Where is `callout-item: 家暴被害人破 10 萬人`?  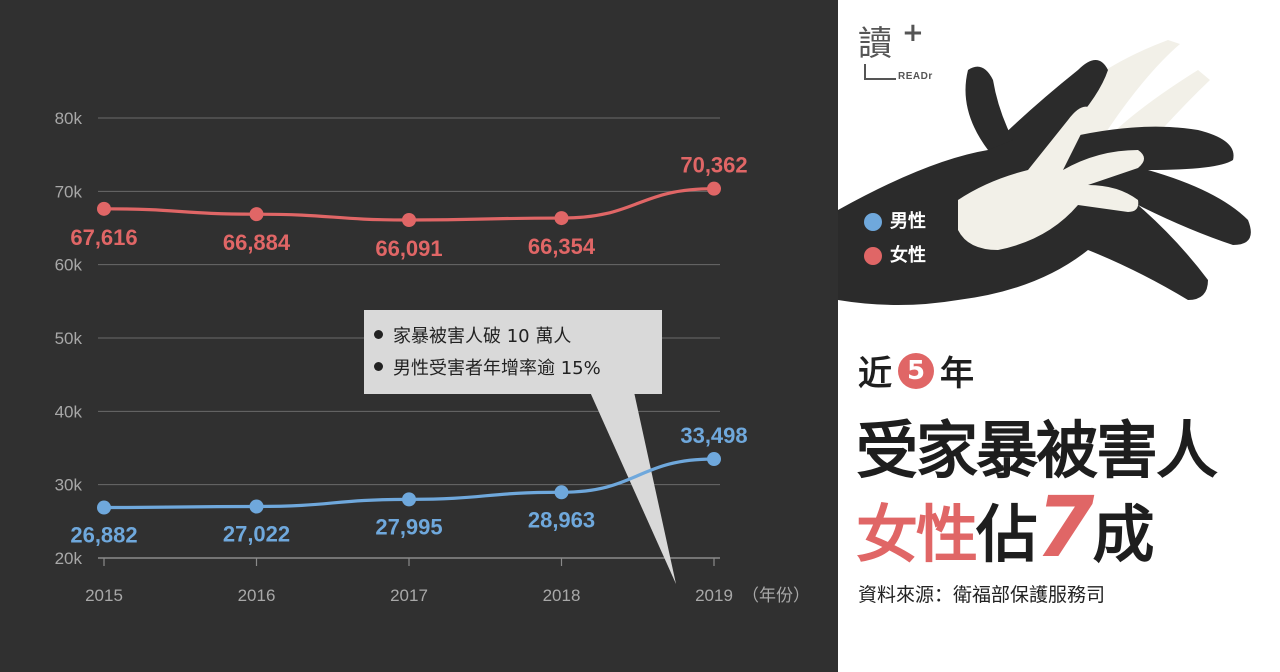 callout-item: 家暴被害人破 10 萬人 is located at coordinates (472, 337).